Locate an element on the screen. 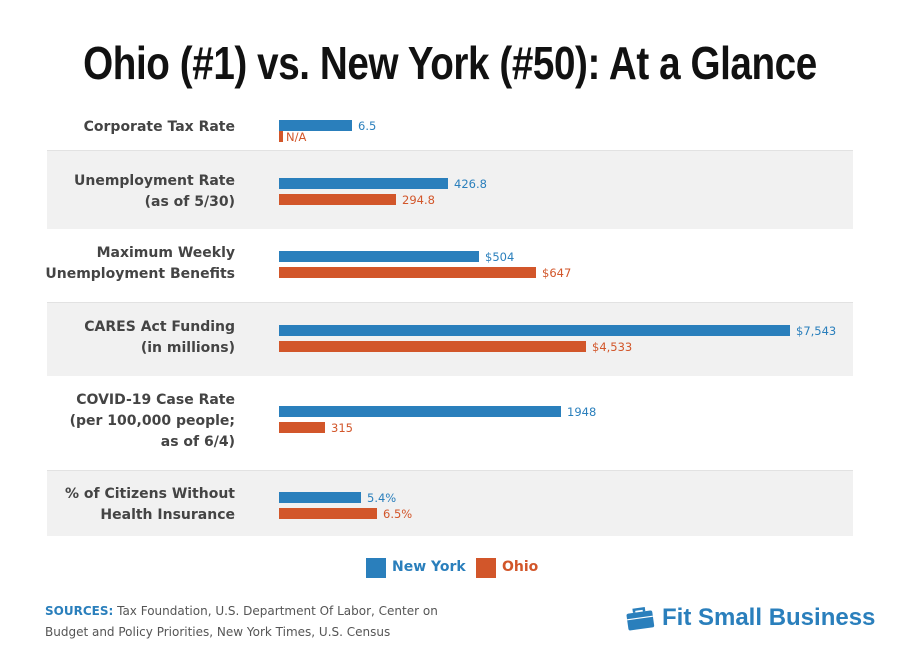 The width and height of the screenshot is (900, 666). data-label-new-york: 426.8 is located at coordinates (470, 184).